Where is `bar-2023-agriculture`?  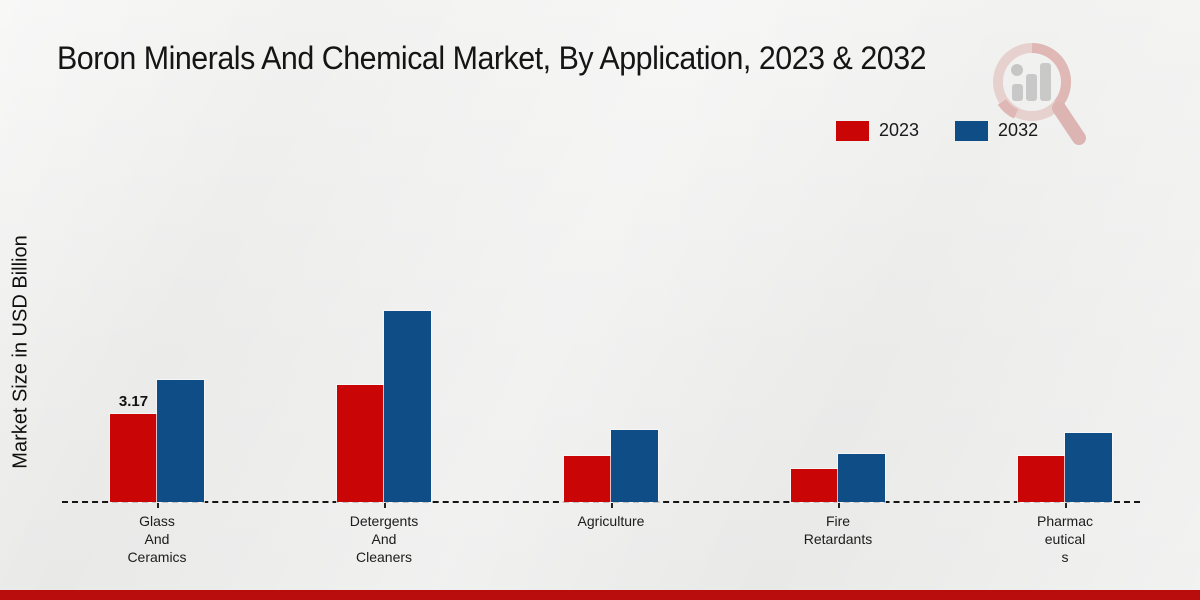
bar-2023-agriculture is located at coordinates (587, 479).